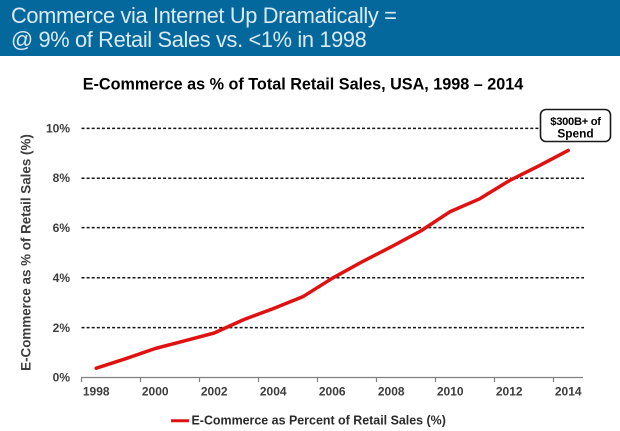 This screenshot has width=620, height=431. I want to click on svg-text:@ 9% of Retail Sales vs. <1% i: @ 9% of Retail Sales vs. <1% in 1998, so click(189, 39).